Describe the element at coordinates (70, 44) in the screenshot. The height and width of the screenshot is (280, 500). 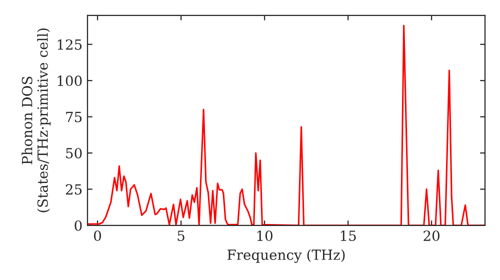
I see `y-tick-label: 125` at that location.